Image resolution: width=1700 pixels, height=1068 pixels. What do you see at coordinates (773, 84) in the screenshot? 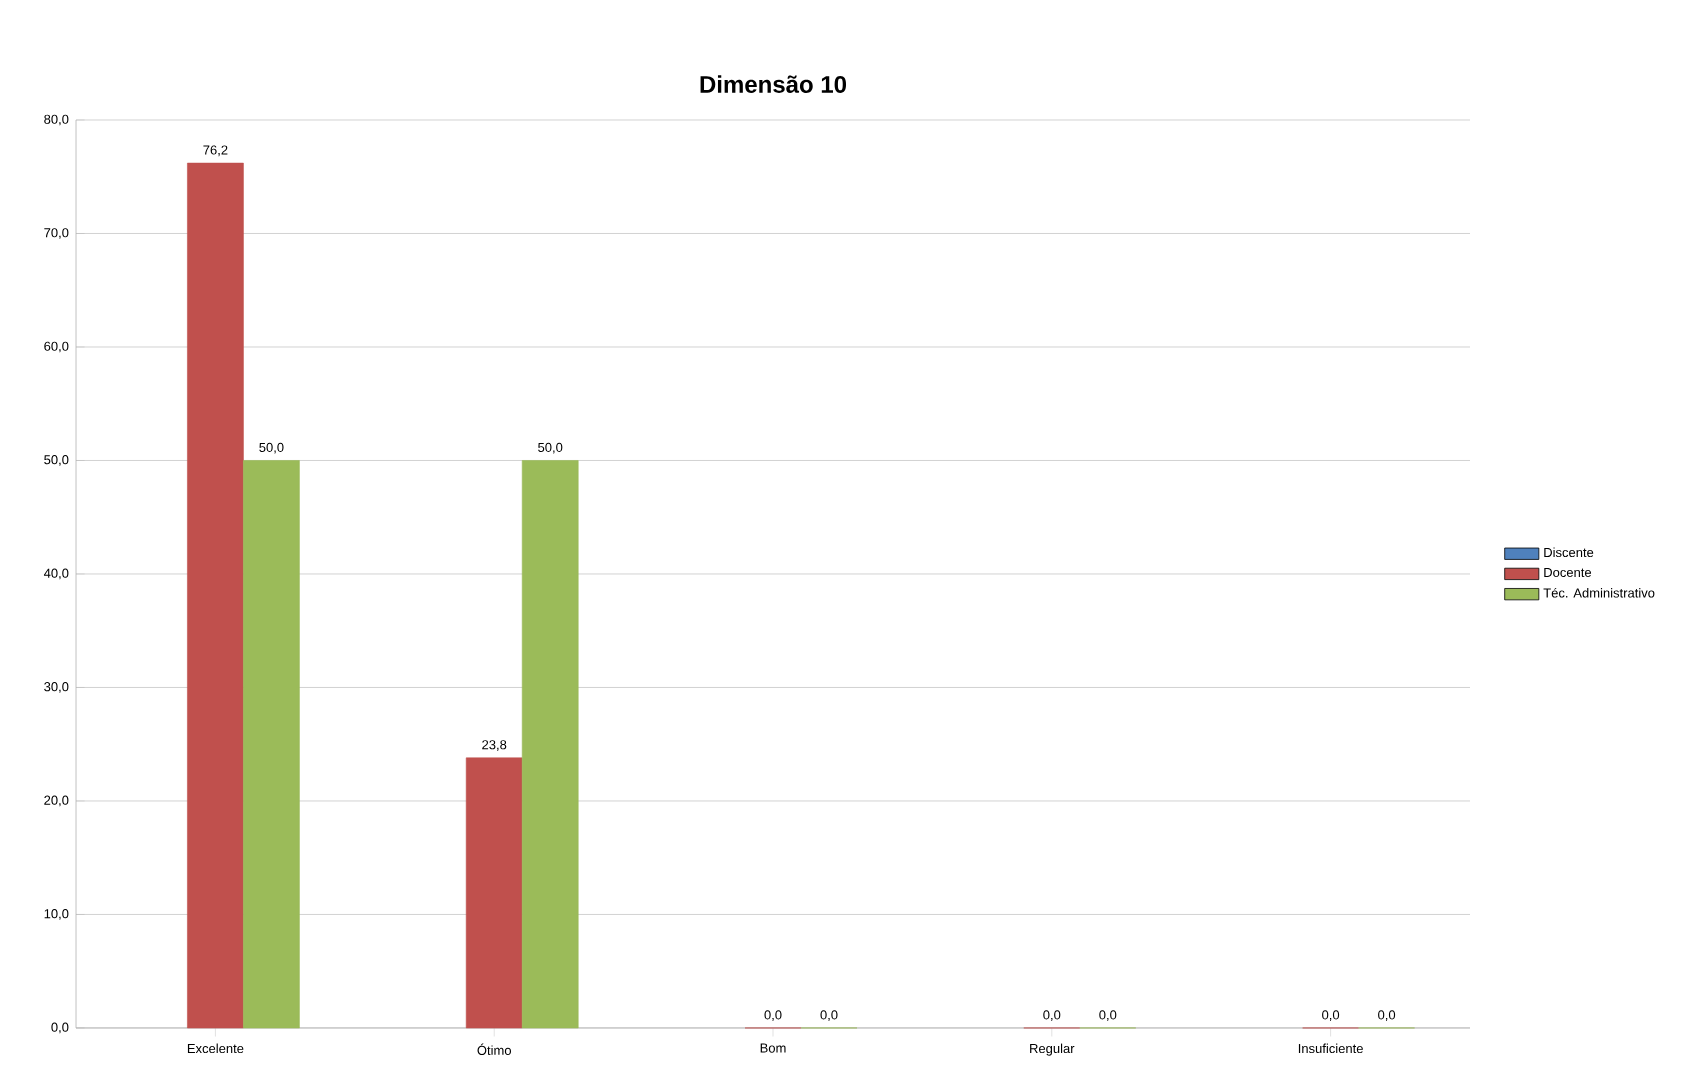
I see `chart-title: Dimensão 10` at bounding box center [773, 84].